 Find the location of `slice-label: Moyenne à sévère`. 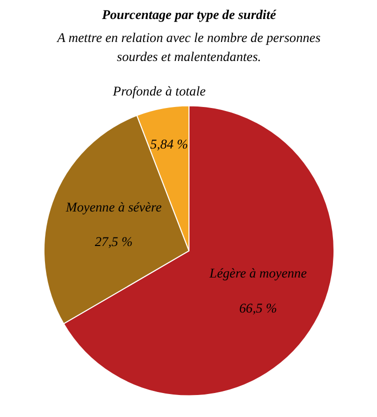

slice-label: Moyenne à sévère is located at coordinates (113, 206).